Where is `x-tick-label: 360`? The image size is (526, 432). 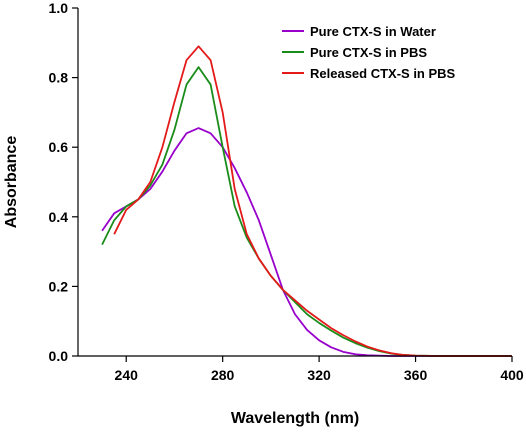 x-tick-label: 360 is located at coordinates (416, 375).